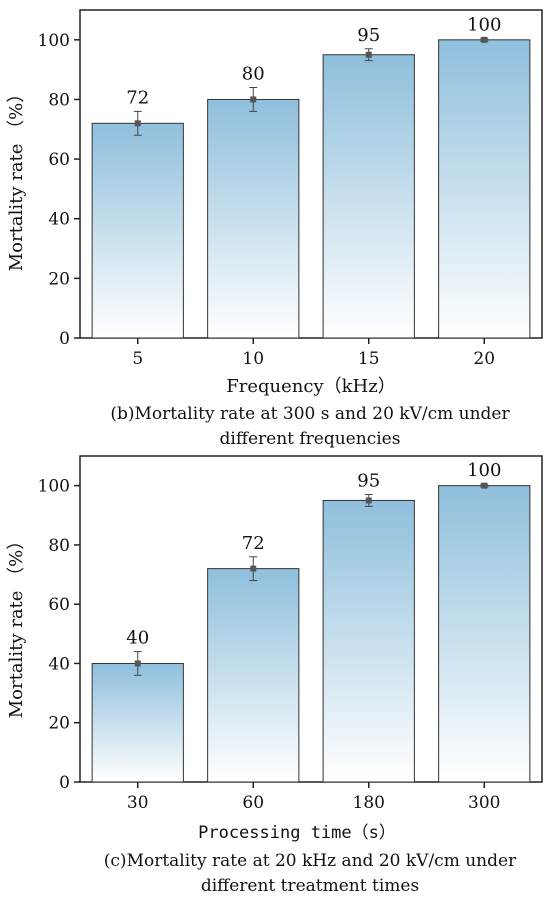 The width and height of the screenshot is (550, 905). What do you see at coordinates (484, 470) in the screenshot?
I see `chart-c-data-label: 100` at bounding box center [484, 470].